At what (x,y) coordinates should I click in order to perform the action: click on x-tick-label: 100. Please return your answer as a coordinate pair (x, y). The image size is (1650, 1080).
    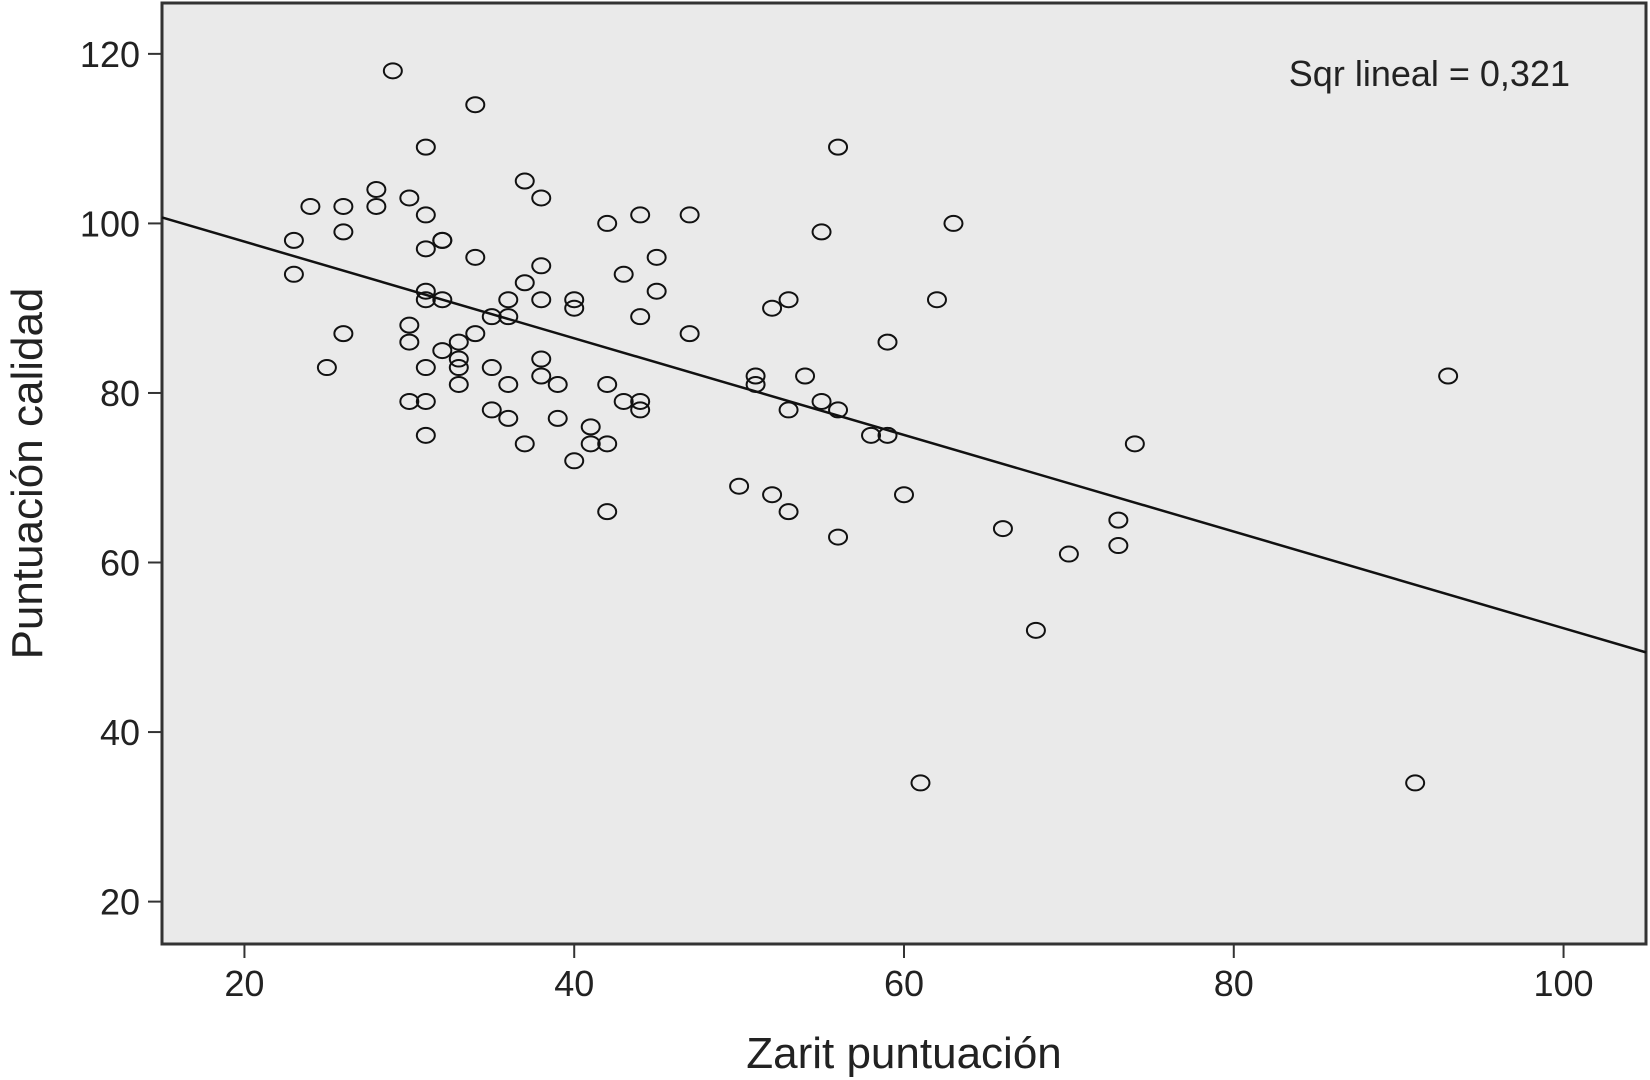
    Looking at the image, I should click on (1564, 983).